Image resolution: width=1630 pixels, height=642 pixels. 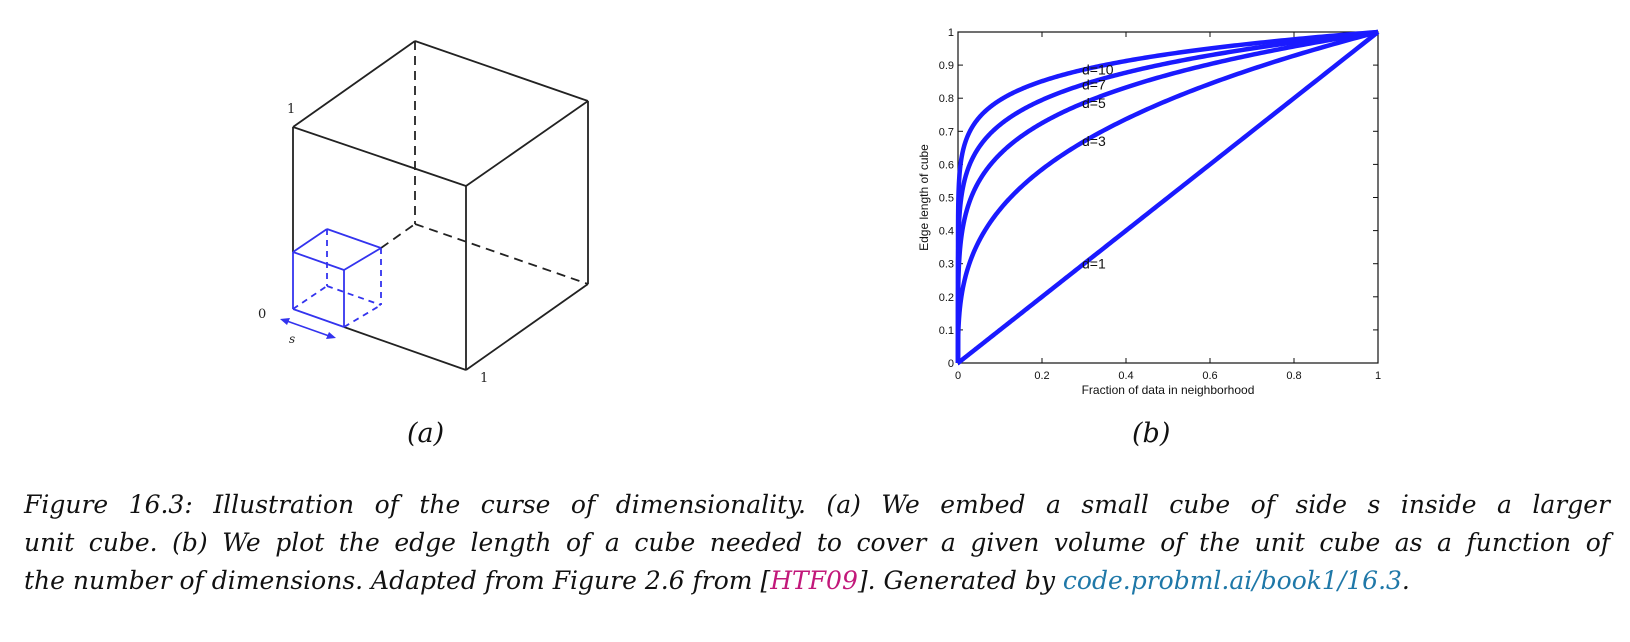 What do you see at coordinates (484, 378) in the screenshot?
I see `label-right-1: 1` at bounding box center [484, 378].